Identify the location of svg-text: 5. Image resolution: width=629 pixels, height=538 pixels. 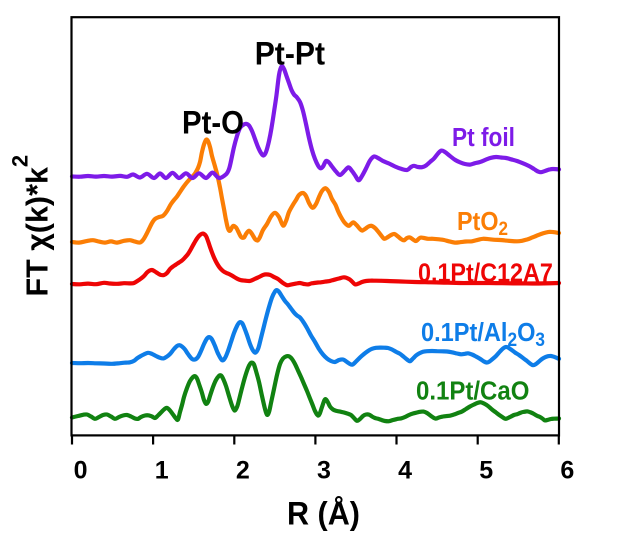
(486, 470).